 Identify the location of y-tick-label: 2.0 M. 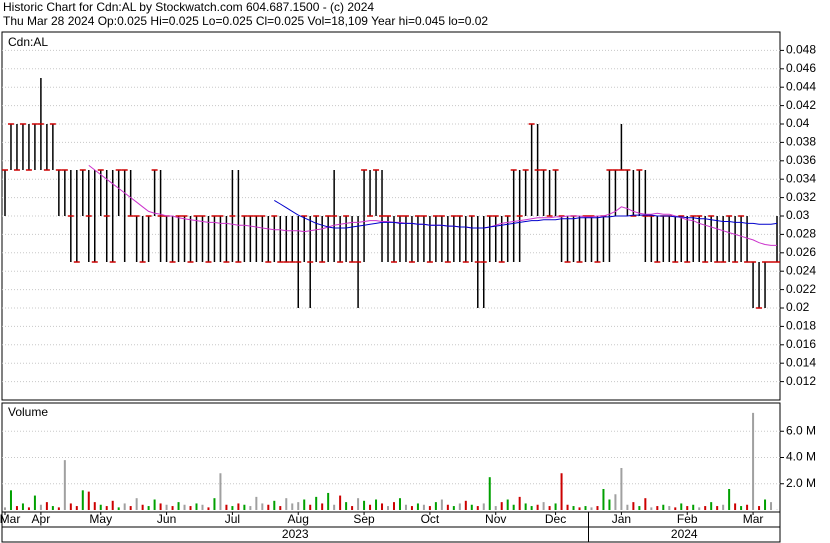
(801, 483).